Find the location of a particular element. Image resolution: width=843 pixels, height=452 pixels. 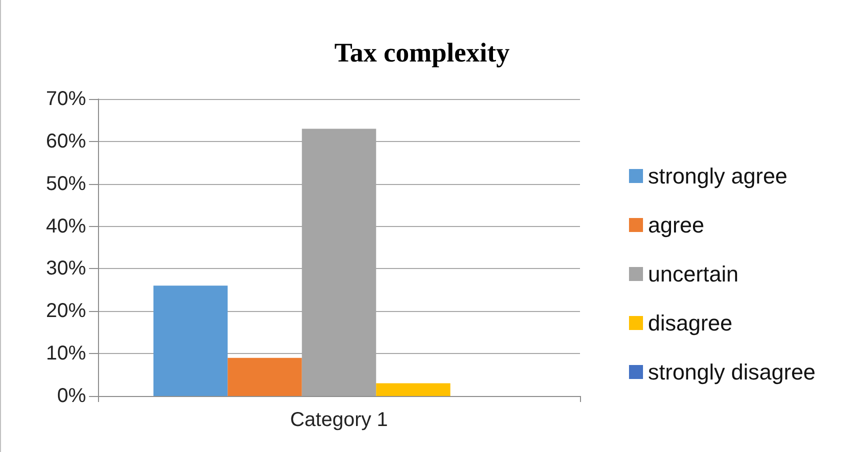

y-tick-label: 10% is located at coordinates (66, 353).